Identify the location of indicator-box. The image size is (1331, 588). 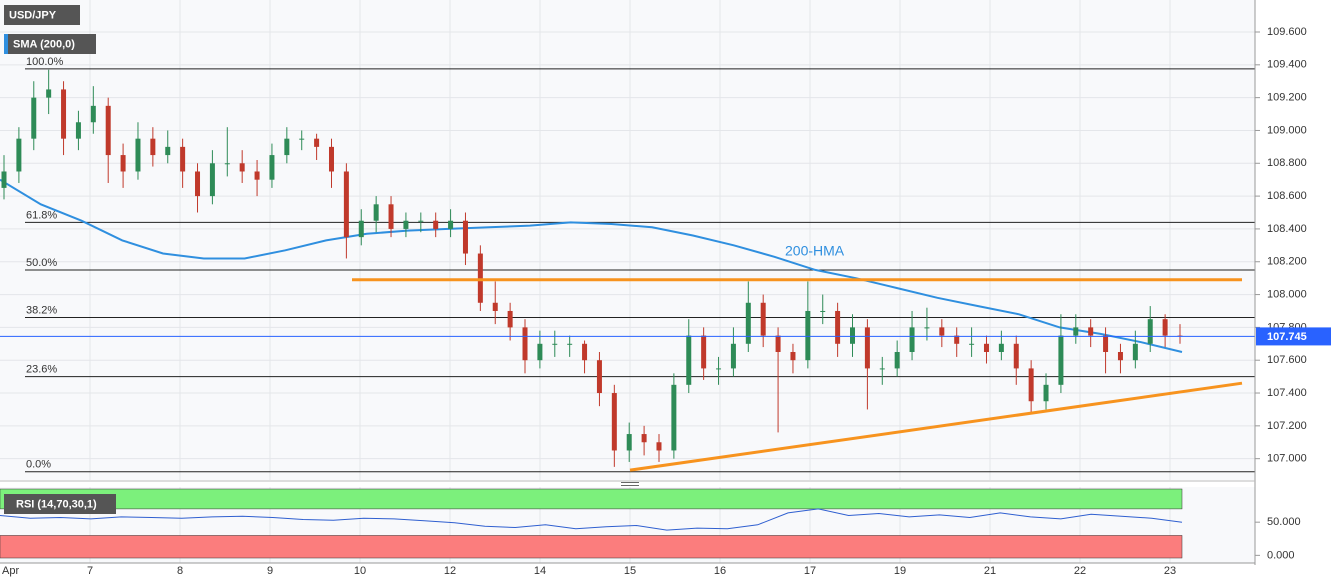
(50, 44).